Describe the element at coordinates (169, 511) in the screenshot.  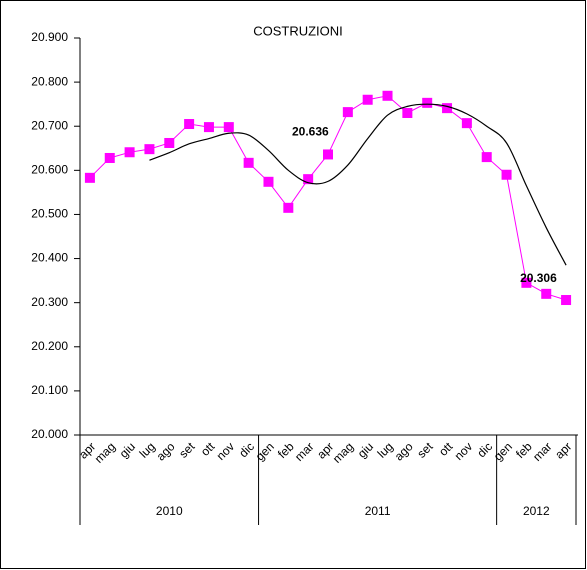
I see `group-label: 2010` at that location.